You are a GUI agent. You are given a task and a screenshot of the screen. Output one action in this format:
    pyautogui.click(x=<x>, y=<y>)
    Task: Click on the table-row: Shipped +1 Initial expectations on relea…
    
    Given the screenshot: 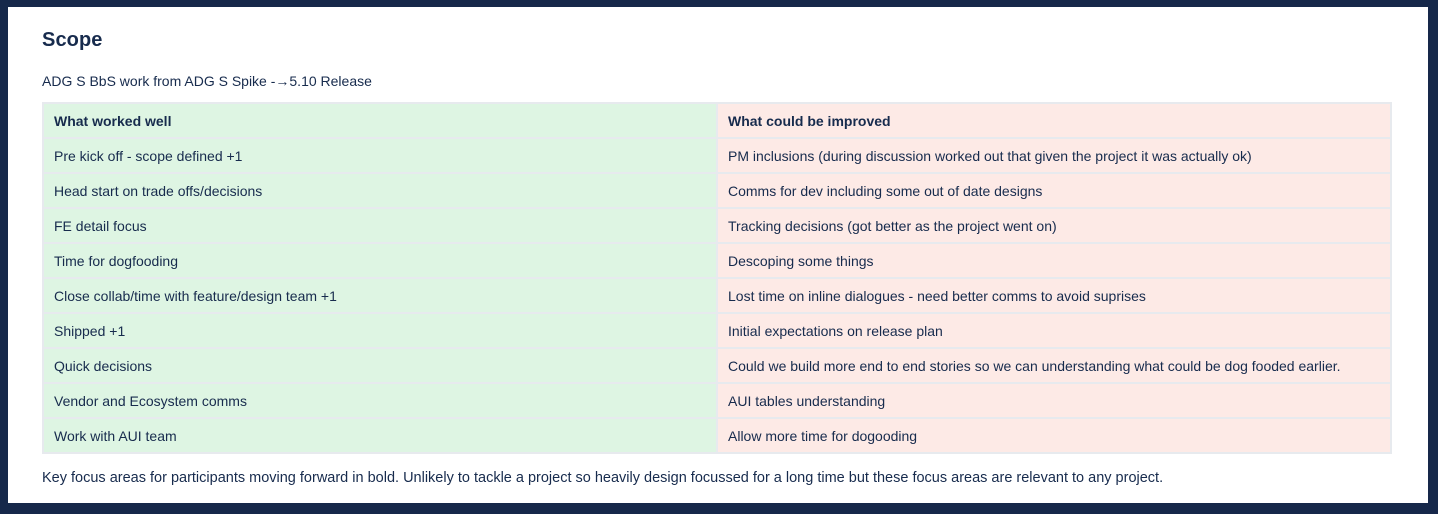 What is the action you would take?
    pyautogui.click(x=717, y=330)
    